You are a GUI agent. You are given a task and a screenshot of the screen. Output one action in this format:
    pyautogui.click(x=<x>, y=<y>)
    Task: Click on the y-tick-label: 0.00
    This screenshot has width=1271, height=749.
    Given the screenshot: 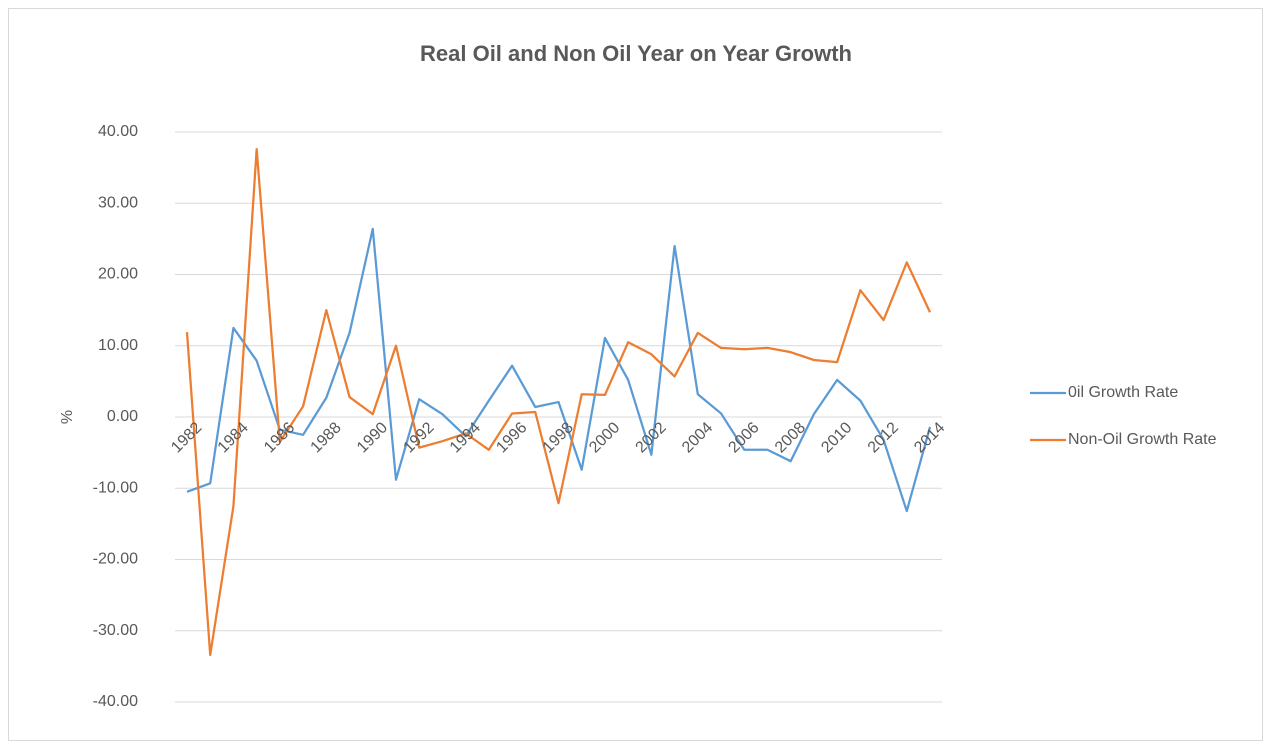 What is the action you would take?
    pyautogui.click(x=122, y=416)
    